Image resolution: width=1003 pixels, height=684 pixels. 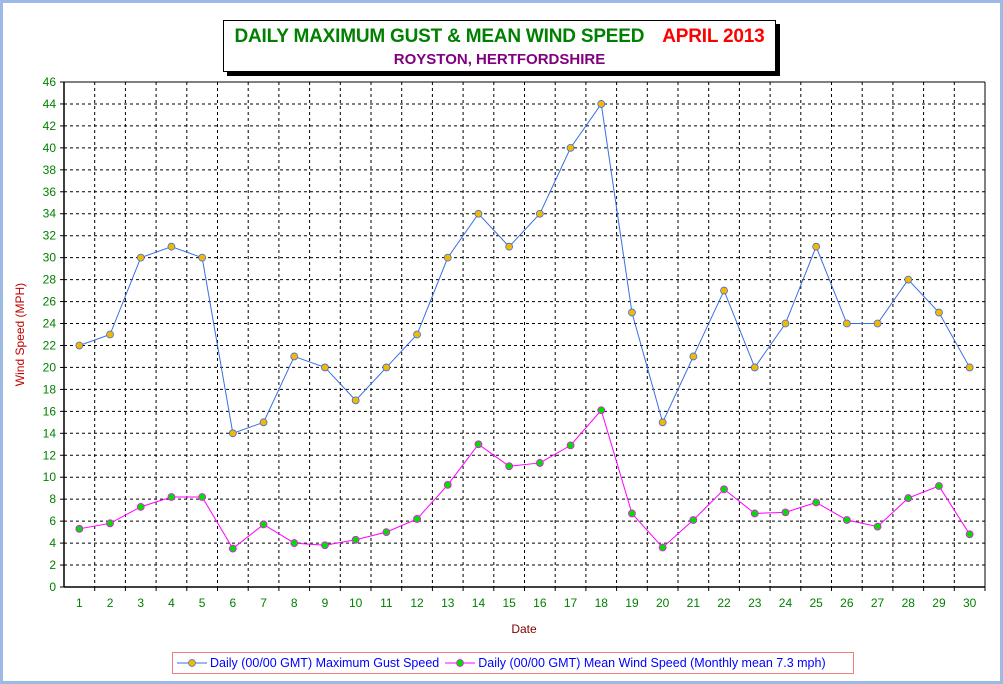 I want to click on x-tick-label: 1, so click(x=79, y=603).